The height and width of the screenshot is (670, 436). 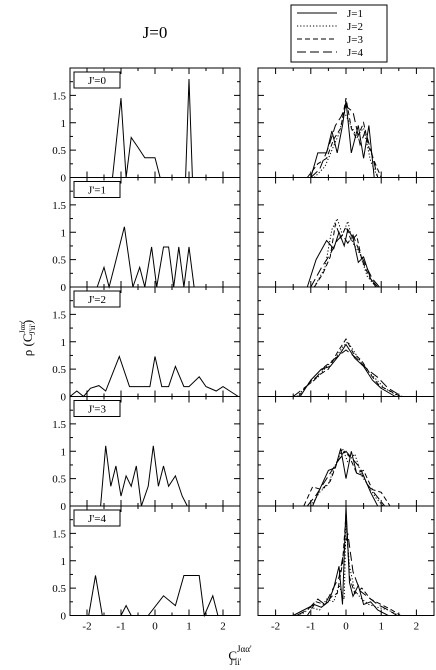 I want to click on panel-0-right, so click(x=346, y=122).